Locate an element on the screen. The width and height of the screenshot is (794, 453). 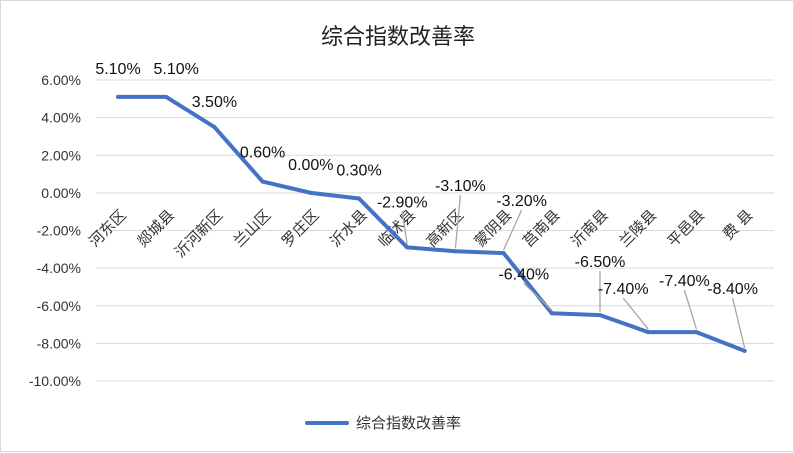
x-tick-label: 平邑县 is located at coordinates (686, 228).